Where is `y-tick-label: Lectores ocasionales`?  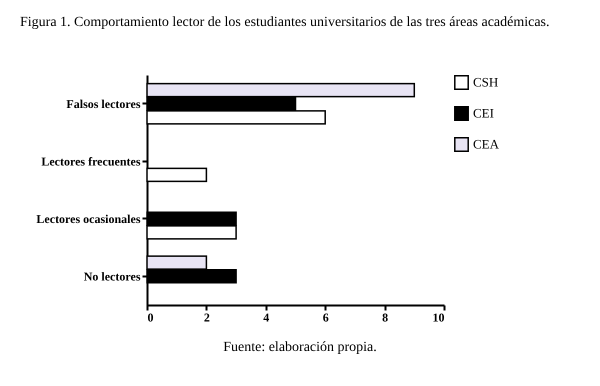 y-tick-label: Lectores ocasionales is located at coordinates (88, 219).